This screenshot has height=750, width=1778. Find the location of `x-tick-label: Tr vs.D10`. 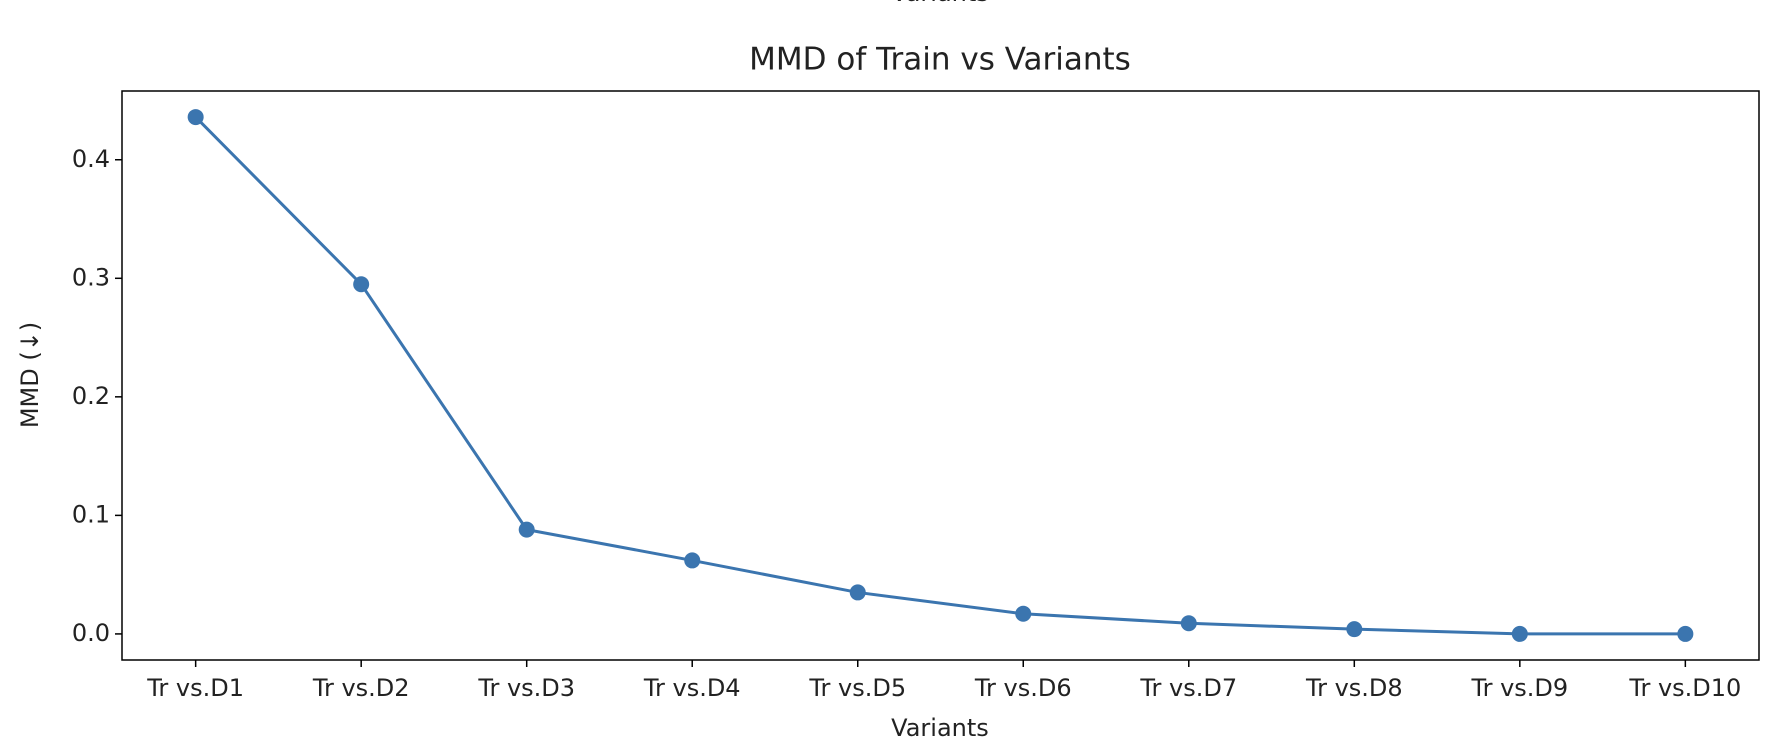

x-tick-label: Tr vs.D10 is located at coordinates (1684, 688).